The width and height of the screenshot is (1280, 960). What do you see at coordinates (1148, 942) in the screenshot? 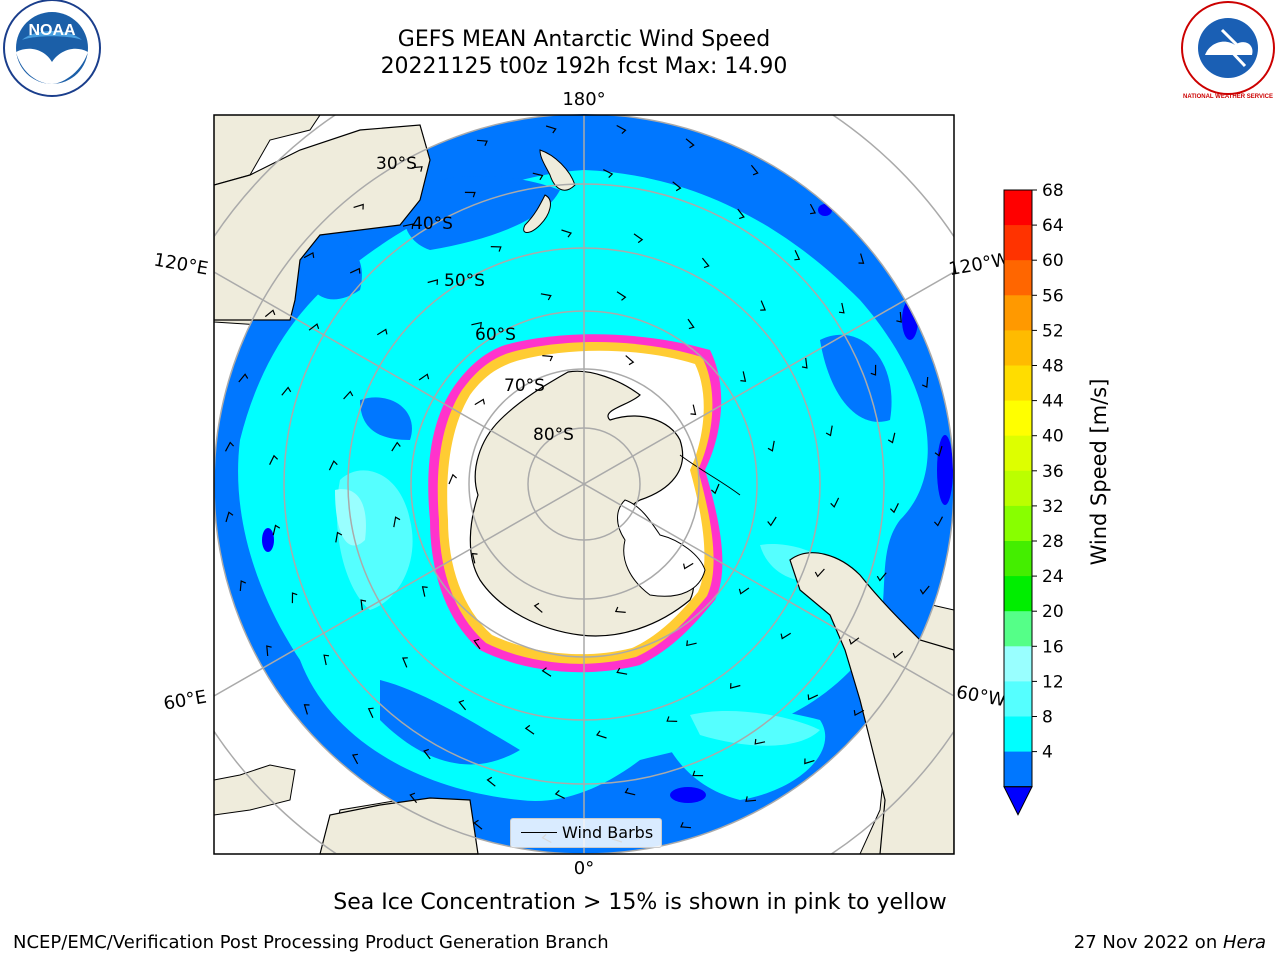
I see `footer-date-text: 27 Nov 2022 on` at bounding box center [1148, 942].